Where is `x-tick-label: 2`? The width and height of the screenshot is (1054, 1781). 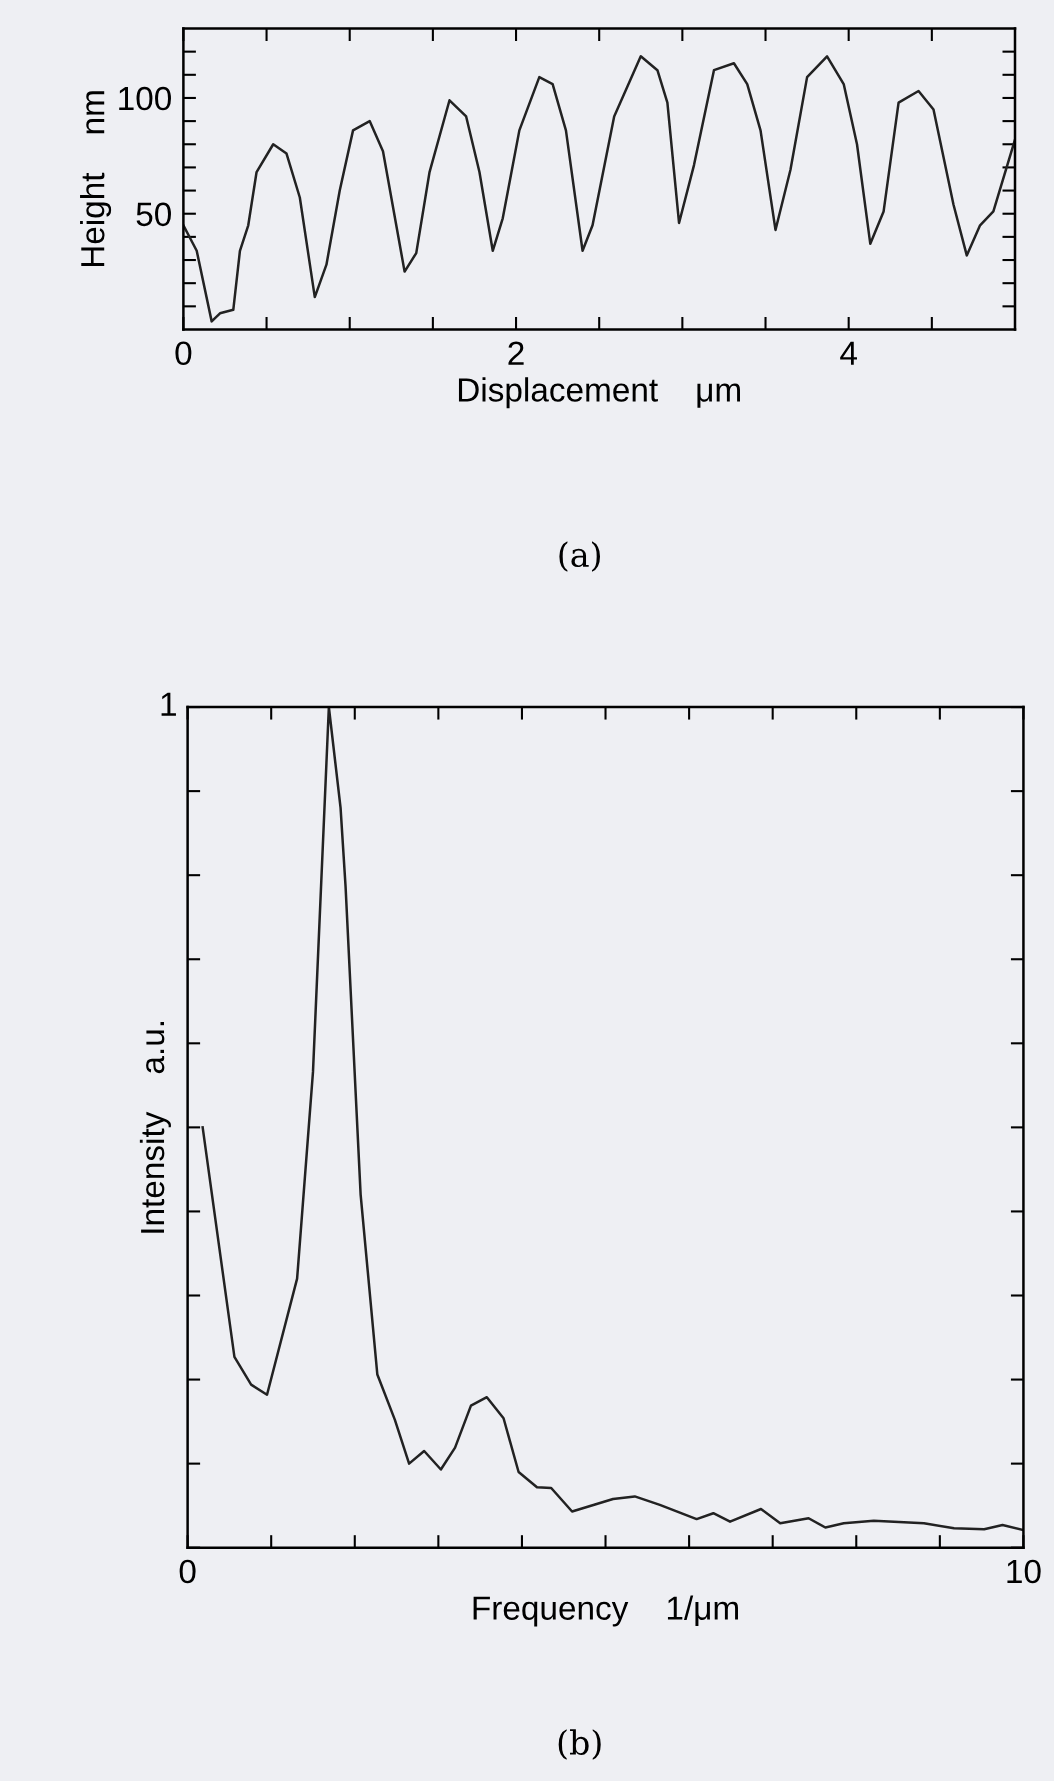
x-tick-label: 2 is located at coordinates (516, 353).